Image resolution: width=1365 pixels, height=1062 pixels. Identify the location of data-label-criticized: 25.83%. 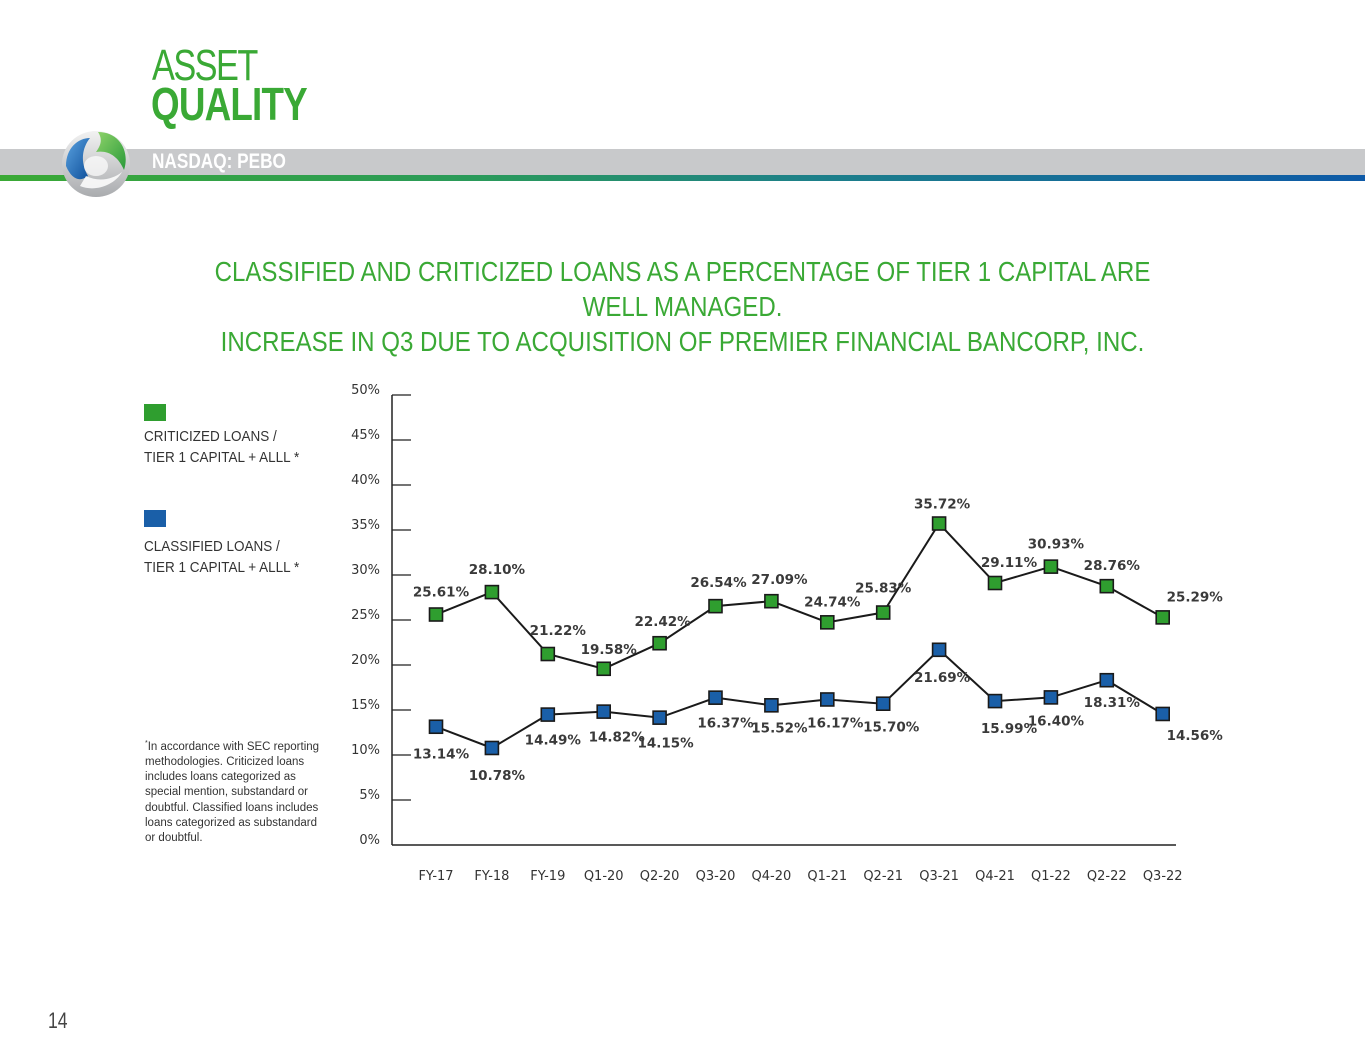
(883, 589).